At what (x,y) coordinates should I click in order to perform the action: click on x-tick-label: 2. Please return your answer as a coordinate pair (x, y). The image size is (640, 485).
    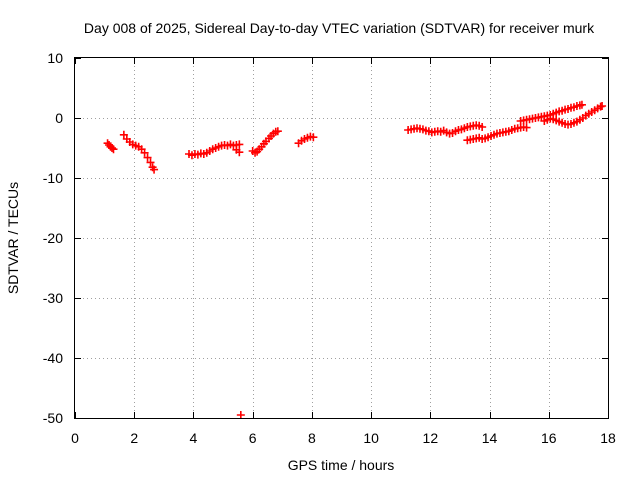
    Looking at the image, I should click on (134, 438).